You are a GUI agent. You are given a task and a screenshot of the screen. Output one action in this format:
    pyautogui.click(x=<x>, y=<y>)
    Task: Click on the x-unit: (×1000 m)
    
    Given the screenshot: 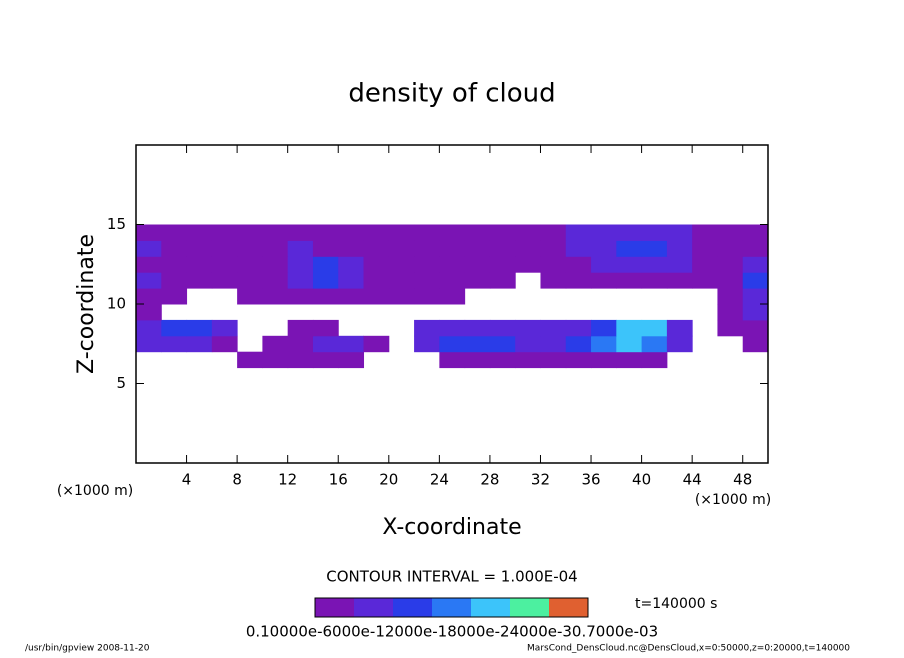 What is the action you would take?
    pyautogui.click(x=733, y=500)
    